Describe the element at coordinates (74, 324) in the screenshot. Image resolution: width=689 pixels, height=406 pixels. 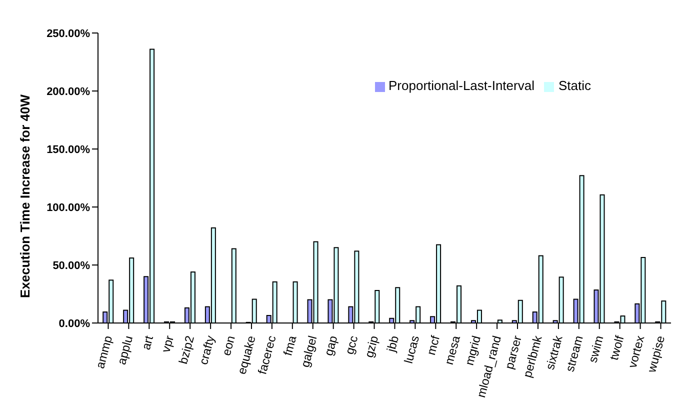
I see `y-tick-label: 0.00%` at that location.